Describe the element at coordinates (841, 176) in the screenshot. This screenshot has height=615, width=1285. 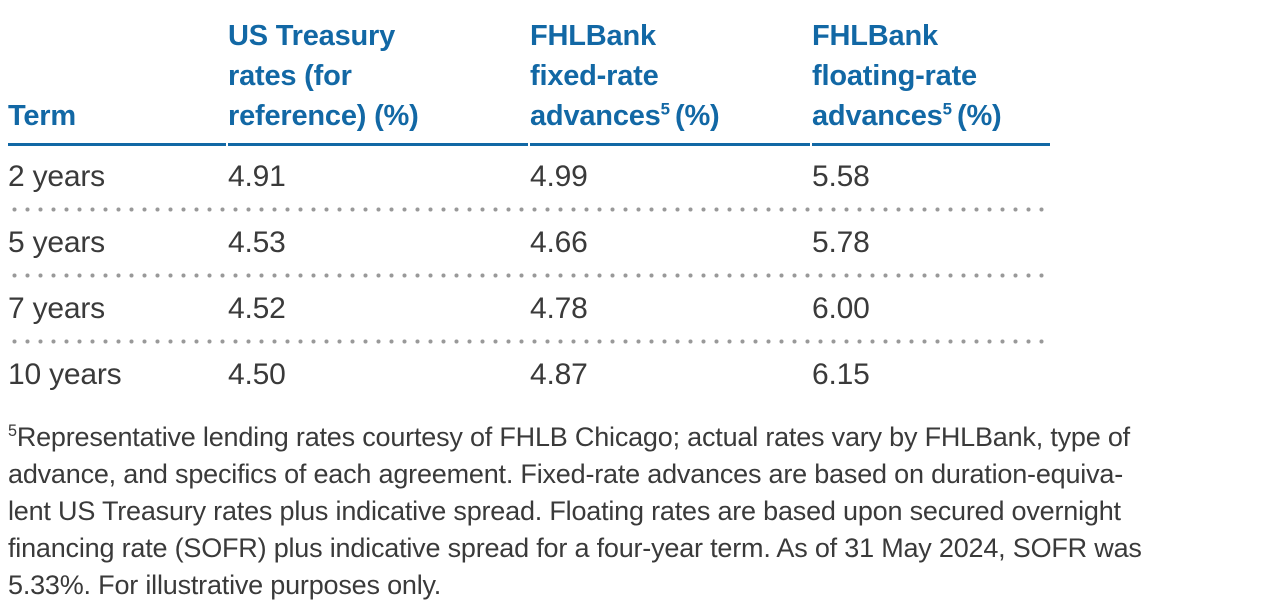
I see `cell-floating-rate: 5.58` at that location.